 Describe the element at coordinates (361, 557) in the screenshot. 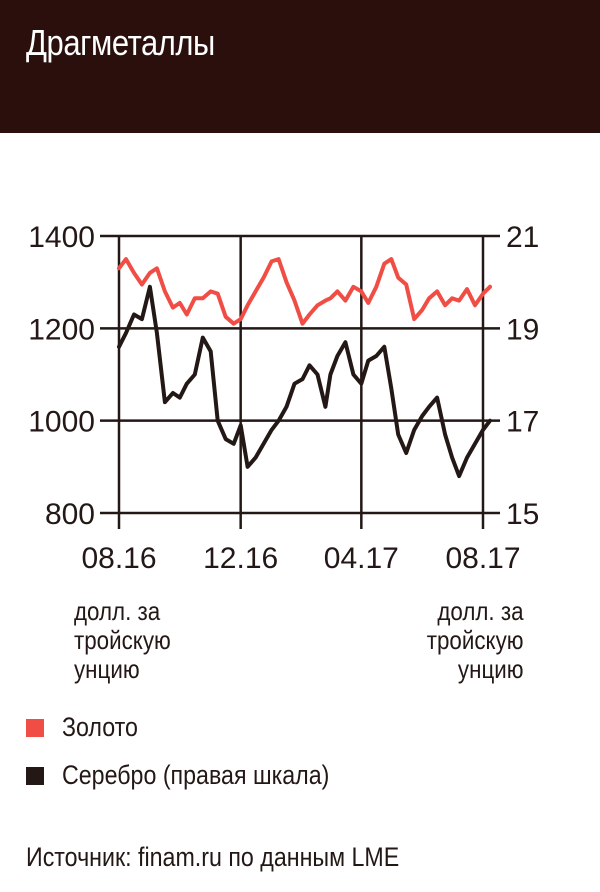

I see `x-tick-label: 04.17` at that location.